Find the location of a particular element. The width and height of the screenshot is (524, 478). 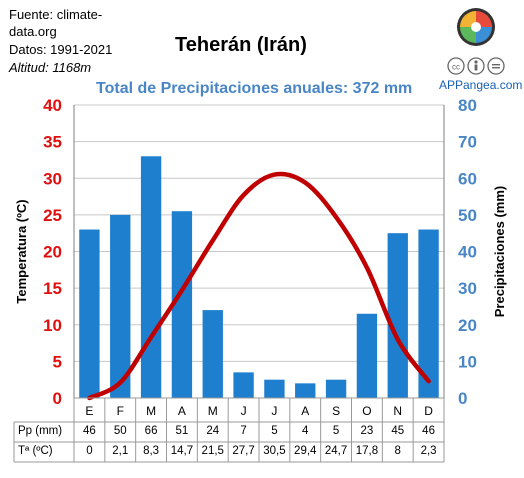

precip-value-cell: 50 is located at coordinates (120, 431).